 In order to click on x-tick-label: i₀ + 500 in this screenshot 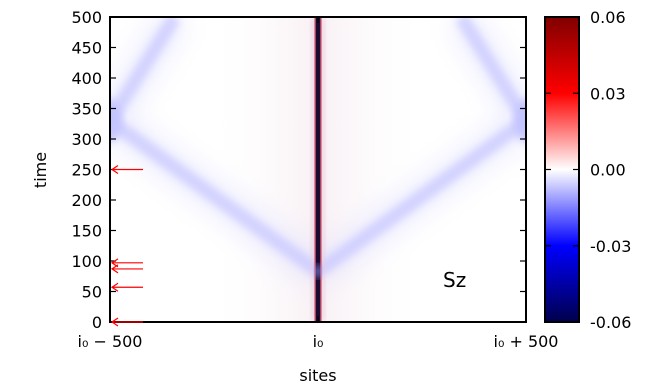, I will do `click(526, 341)`.